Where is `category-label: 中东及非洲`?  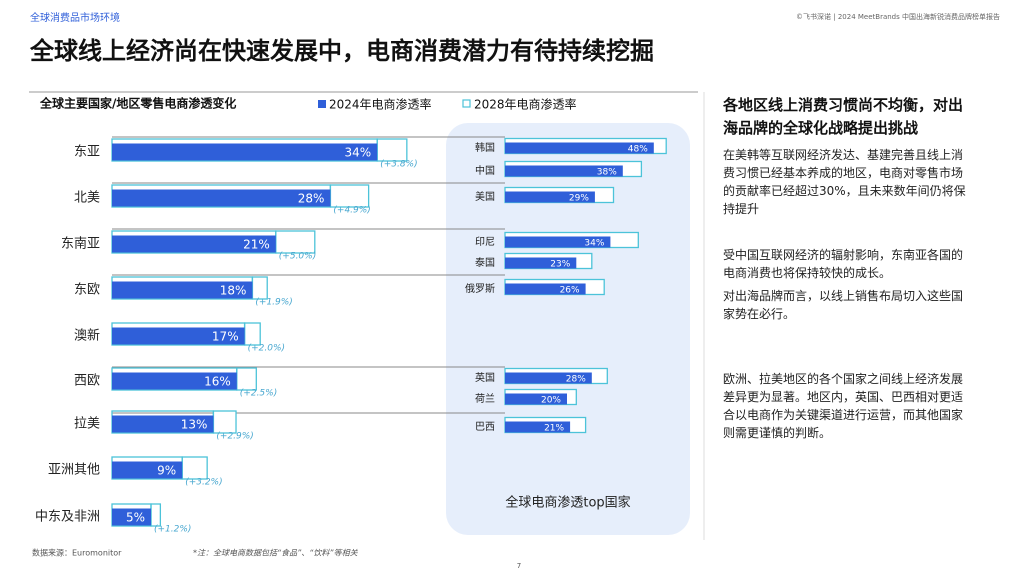
category-label: 中东及非洲 is located at coordinates (67, 517).